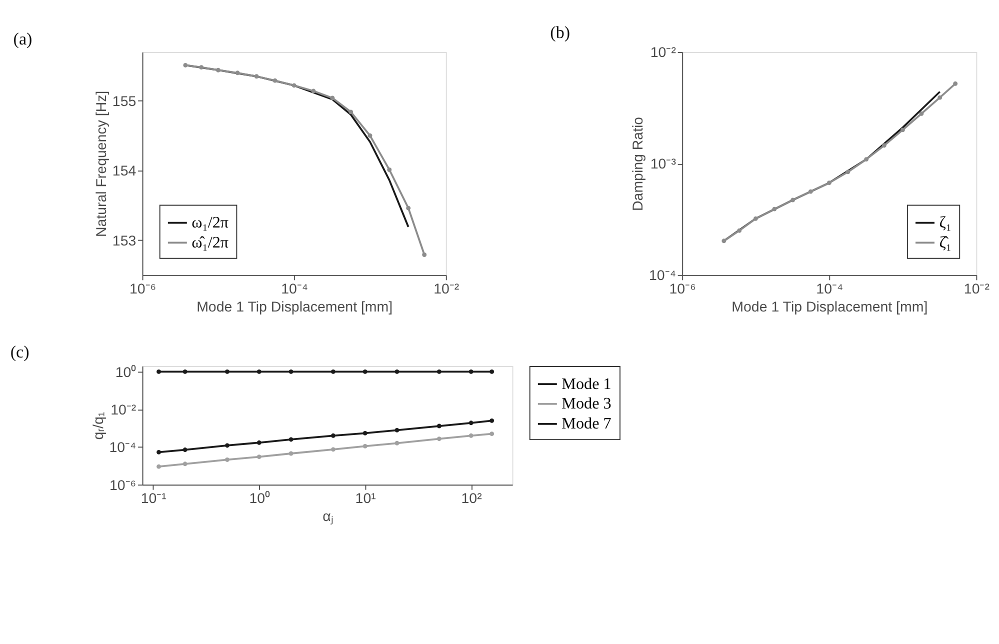 The width and height of the screenshot is (999, 644). Describe the element at coordinates (102, 164) in the screenshot. I see `y-axis-title: Natural Frequency [Hz]` at that location.